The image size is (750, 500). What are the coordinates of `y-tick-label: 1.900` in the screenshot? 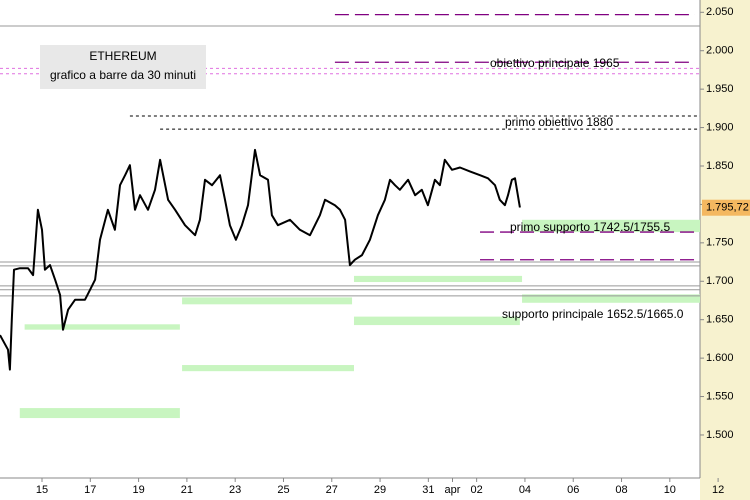 It's located at (720, 127).